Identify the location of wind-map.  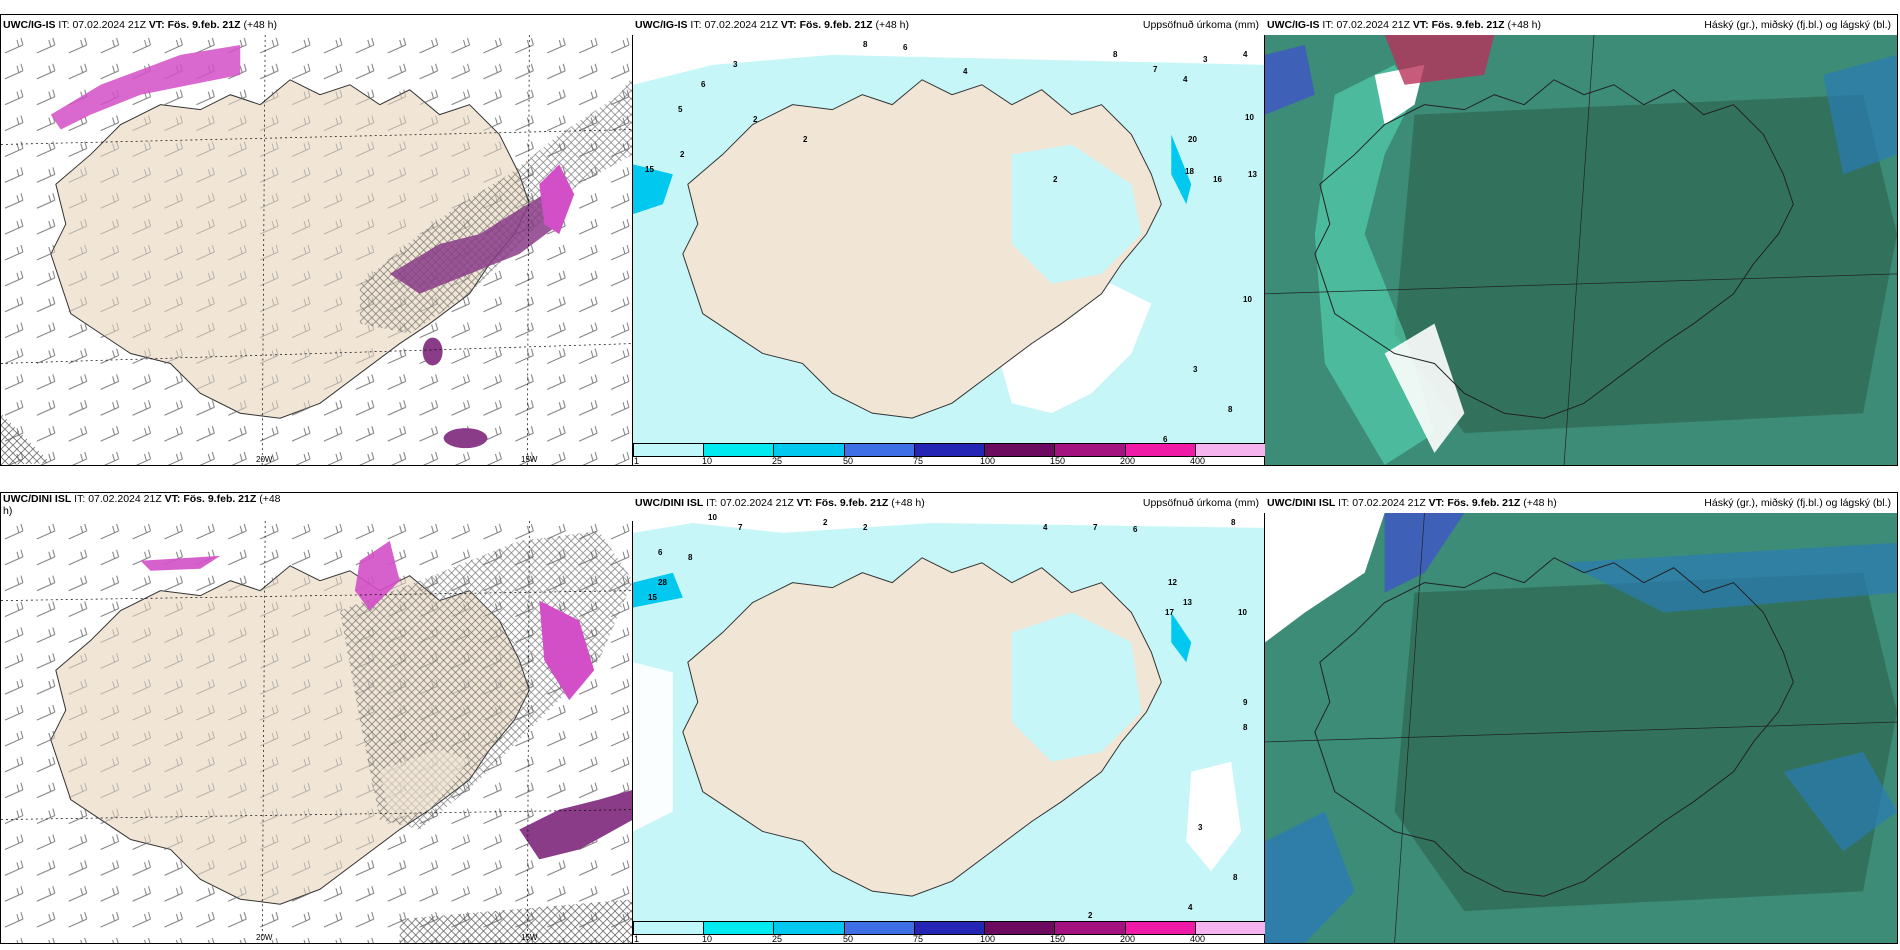
(317, 732).